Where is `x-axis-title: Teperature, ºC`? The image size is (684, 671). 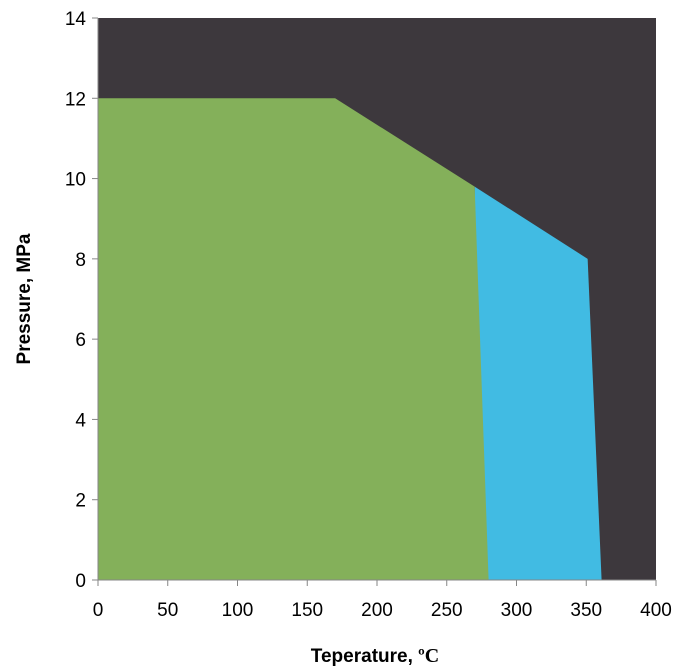
x-axis-title: Teperature, ºC is located at coordinates (375, 656).